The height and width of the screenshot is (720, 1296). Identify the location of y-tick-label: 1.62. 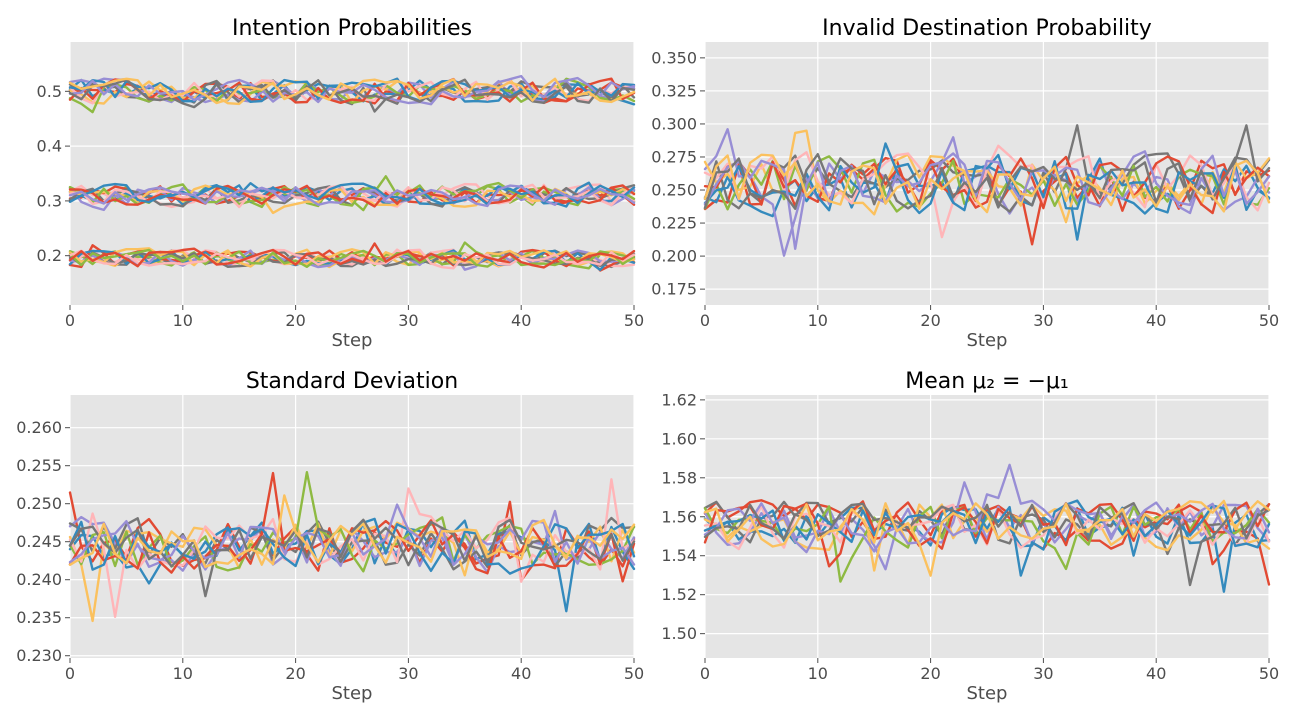
(679, 399).